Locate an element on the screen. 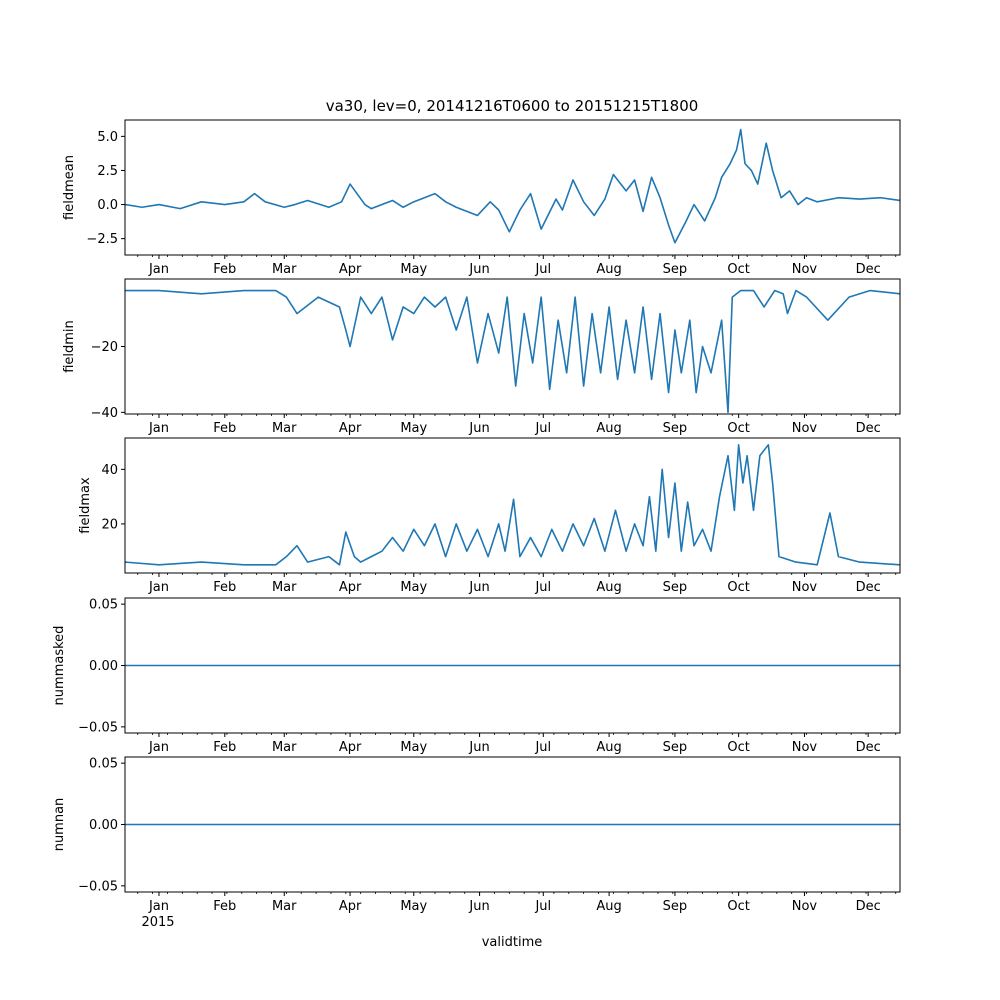 The height and width of the screenshot is (1000, 1000). y-tick-label: 2.5 is located at coordinates (107, 171).